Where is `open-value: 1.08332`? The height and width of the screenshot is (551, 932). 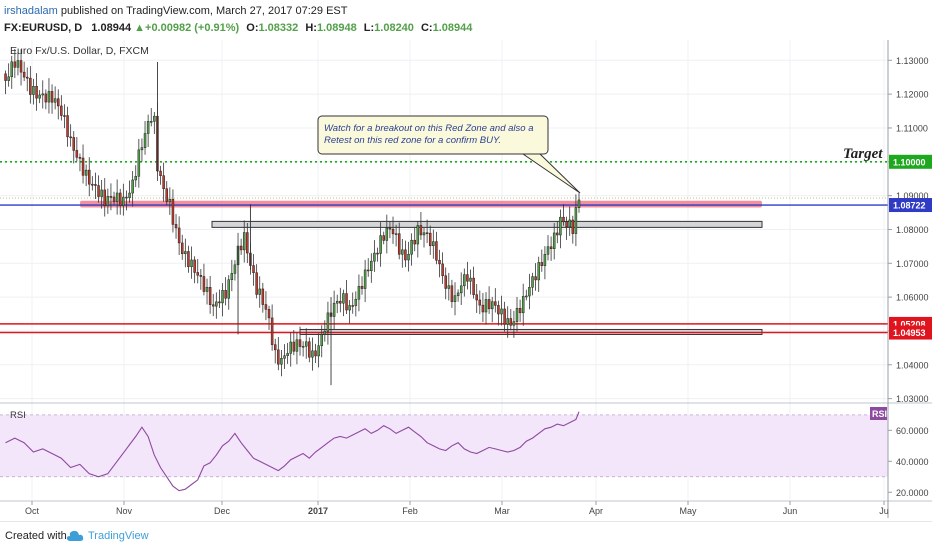 open-value: 1.08332 is located at coordinates (278, 28).